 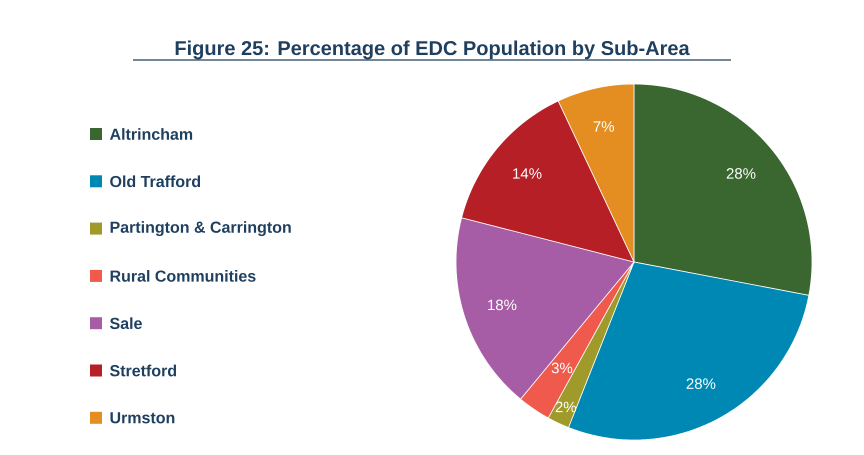 I want to click on legend-label: Old Trafford, so click(x=155, y=181).